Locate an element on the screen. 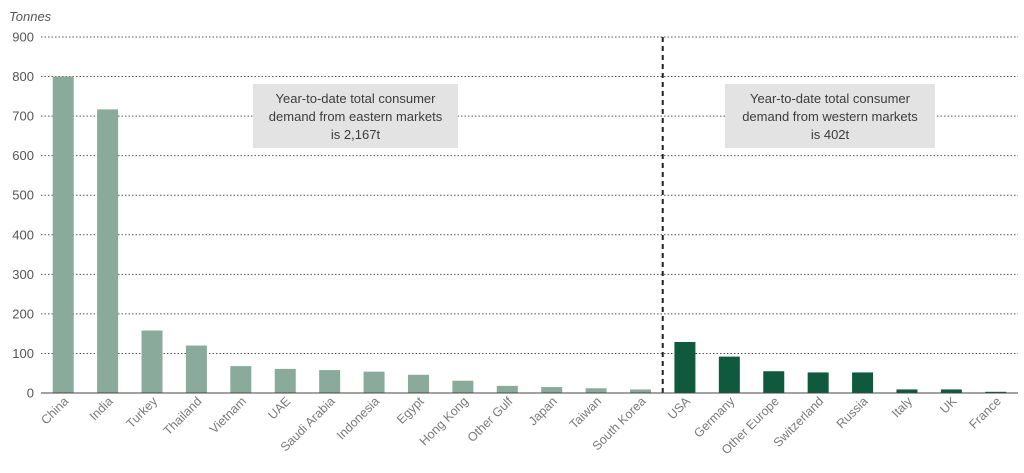 The image size is (1024, 473). y-tick-label: 300 is located at coordinates (23, 274).